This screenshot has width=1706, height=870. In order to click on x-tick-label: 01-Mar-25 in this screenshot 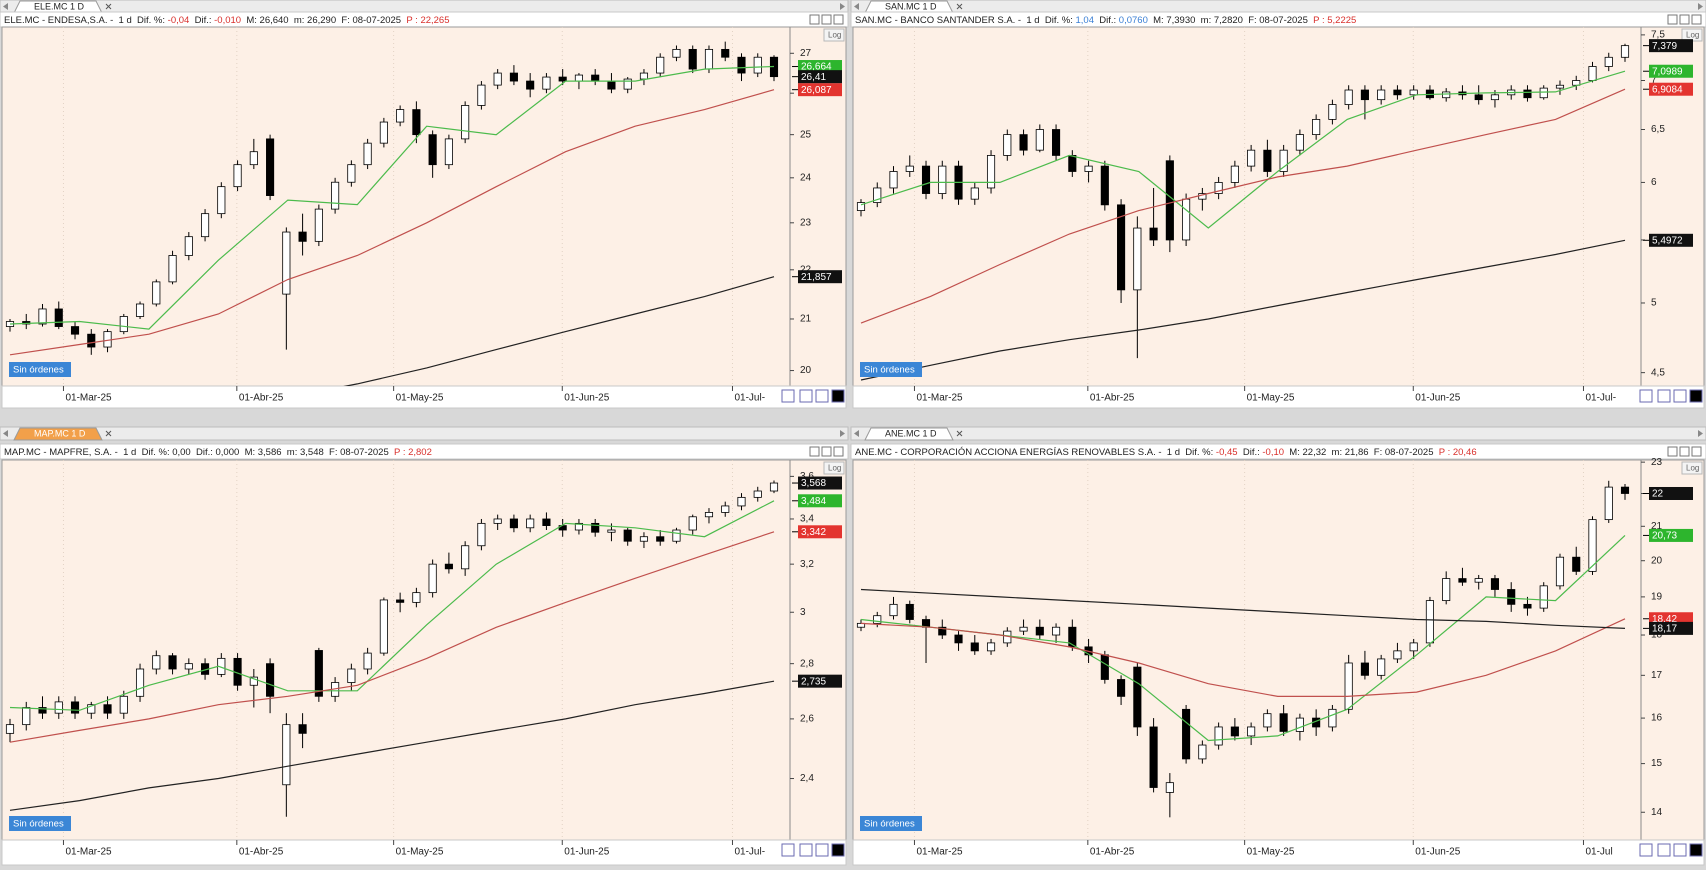, I will do `click(88, 852)`.